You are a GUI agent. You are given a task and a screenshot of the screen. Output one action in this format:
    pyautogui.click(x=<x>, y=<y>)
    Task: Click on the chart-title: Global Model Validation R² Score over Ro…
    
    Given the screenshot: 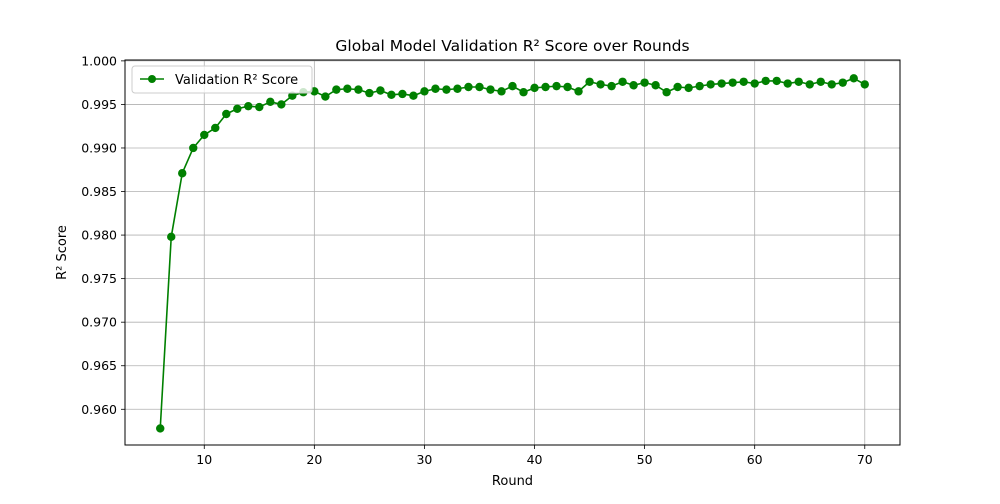 What is the action you would take?
    pyautogui.click(x=512, y=46)
    